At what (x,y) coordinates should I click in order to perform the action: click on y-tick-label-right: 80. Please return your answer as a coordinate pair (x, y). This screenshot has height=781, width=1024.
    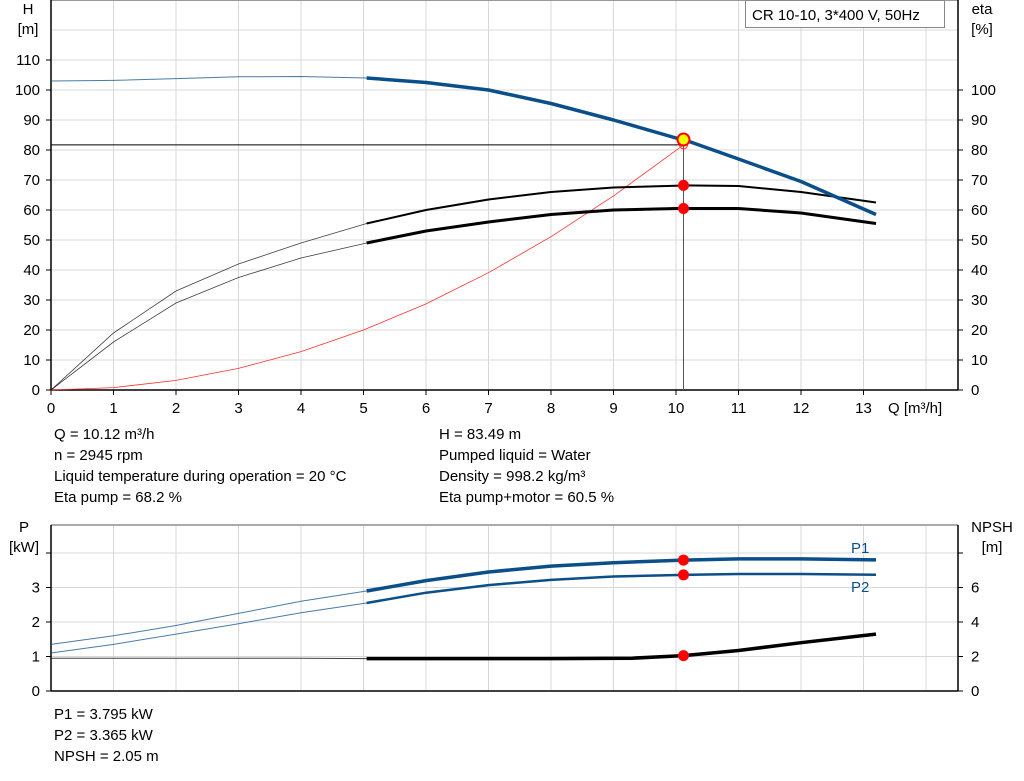
    Looking at the image, I should click on (979, 150).